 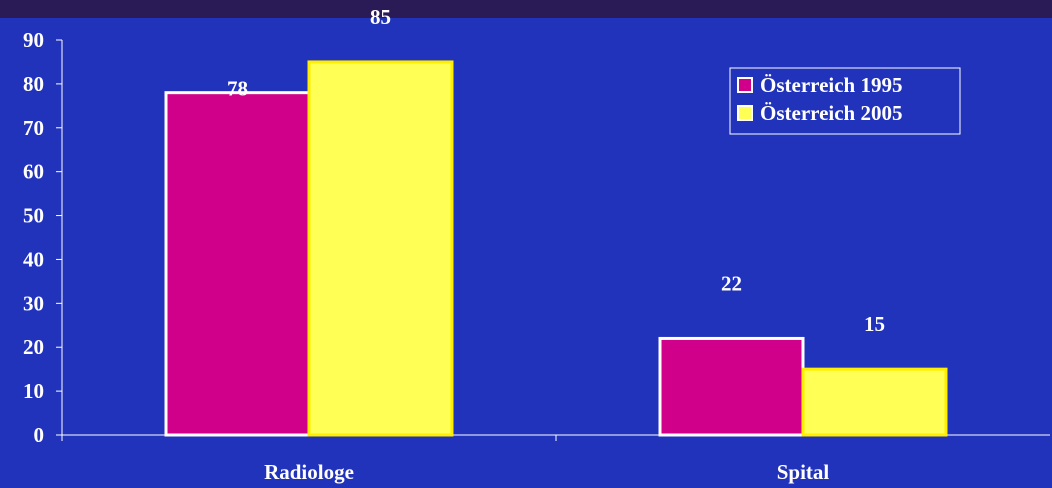 I want to click on data-label: 85, so click(x=380, y=17).